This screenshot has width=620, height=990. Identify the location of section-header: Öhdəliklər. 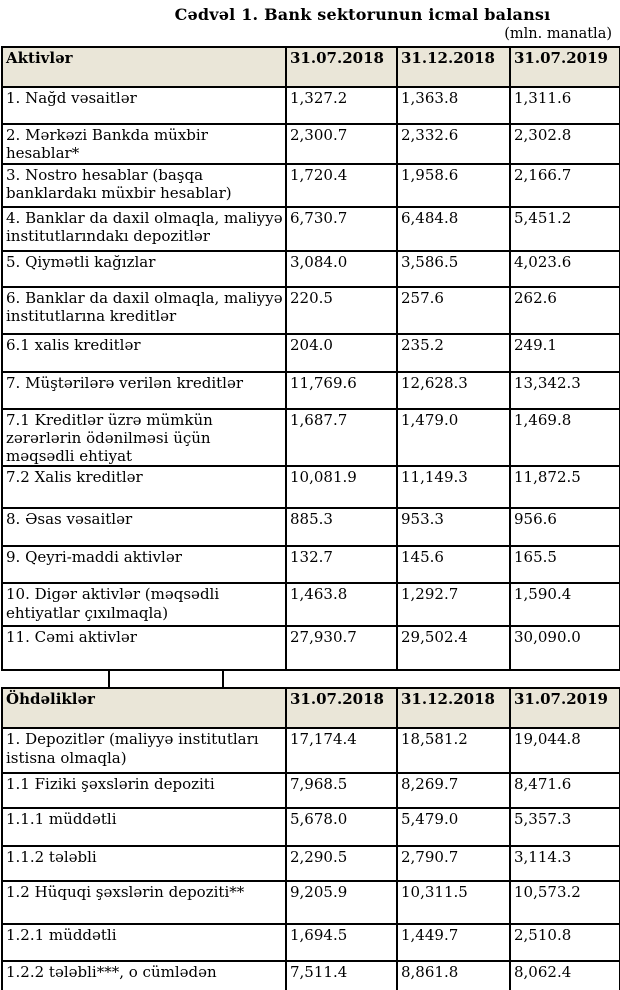
(144, 708).